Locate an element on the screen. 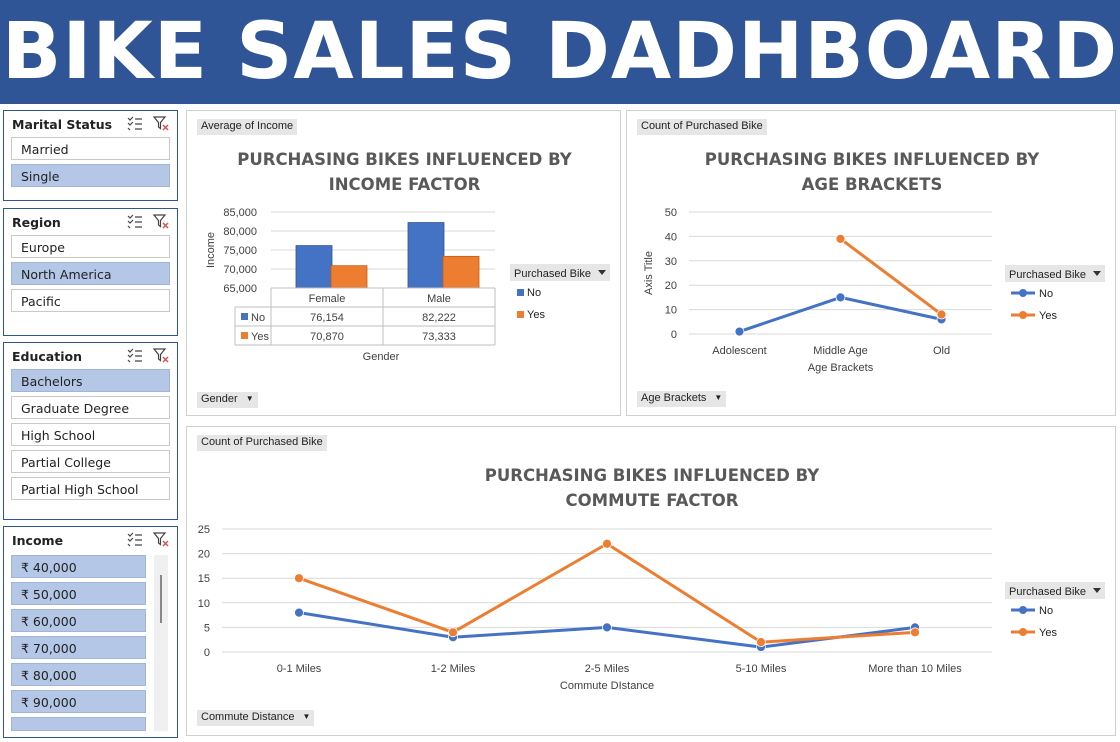 The width and height of the screenshot is (1120, 742). y-tick-label: 85,000 is located at coordinates (240, 213).